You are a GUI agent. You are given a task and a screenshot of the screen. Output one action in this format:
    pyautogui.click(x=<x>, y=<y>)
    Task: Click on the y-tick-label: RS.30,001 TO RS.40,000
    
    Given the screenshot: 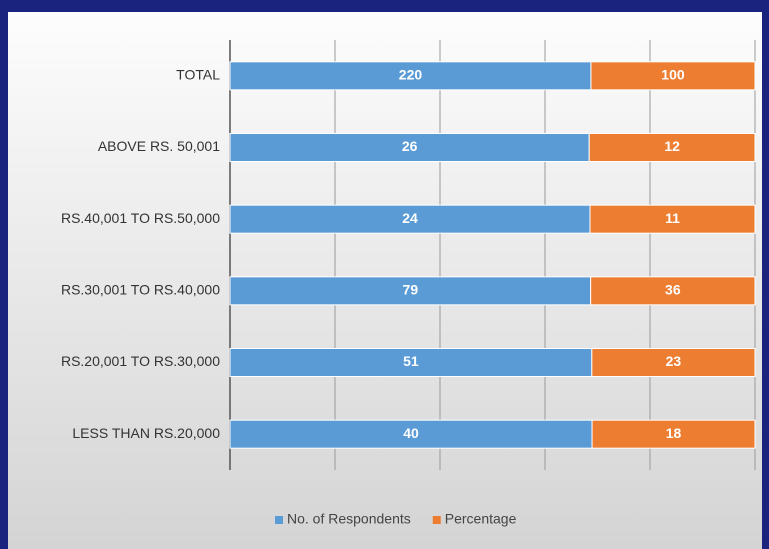 What is the action you would take?
    pyautogui.click(x=140, y=290)
    